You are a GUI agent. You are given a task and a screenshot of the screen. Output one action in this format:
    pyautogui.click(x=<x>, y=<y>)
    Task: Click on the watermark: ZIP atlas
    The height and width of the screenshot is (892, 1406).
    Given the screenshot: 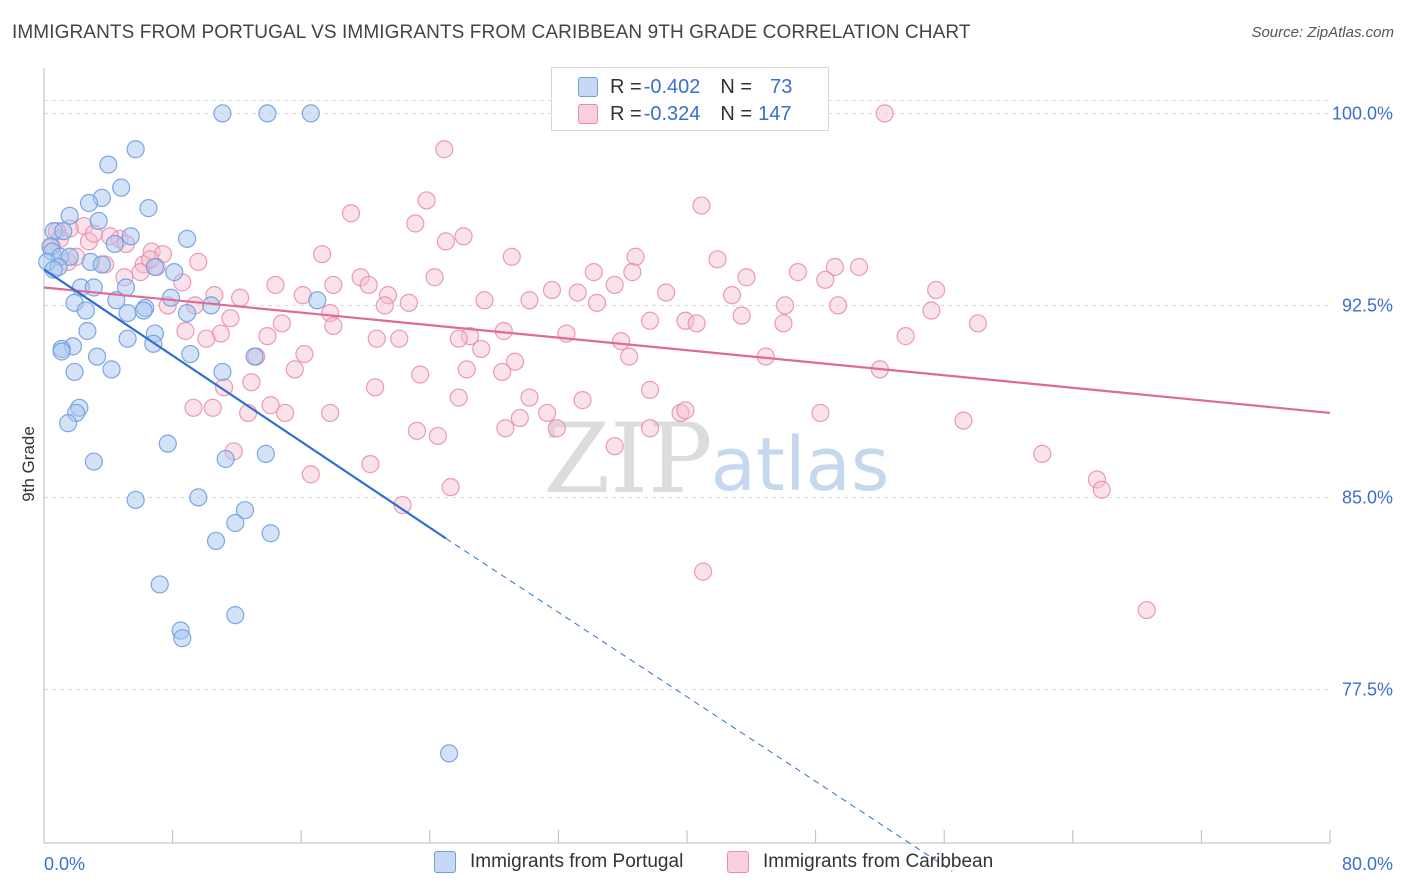 What is the action you would take?
    pyautogui.click(x=716, y=459)
    